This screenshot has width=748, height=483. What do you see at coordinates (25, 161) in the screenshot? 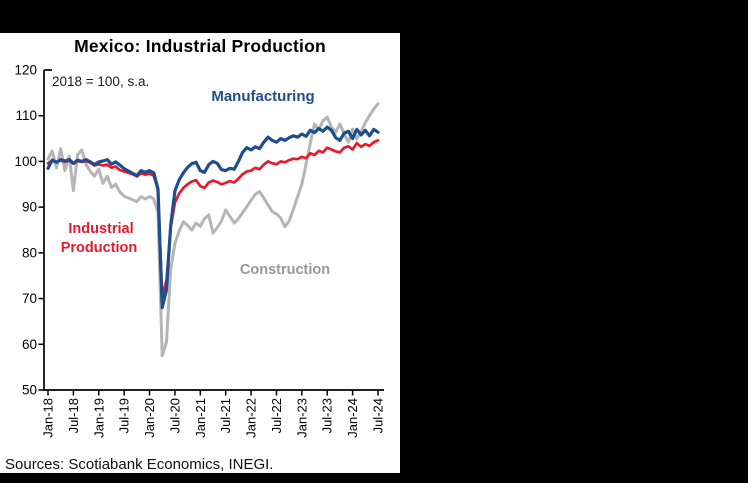
I see `y-tick-label: 100` at bounding box center [25, 161].